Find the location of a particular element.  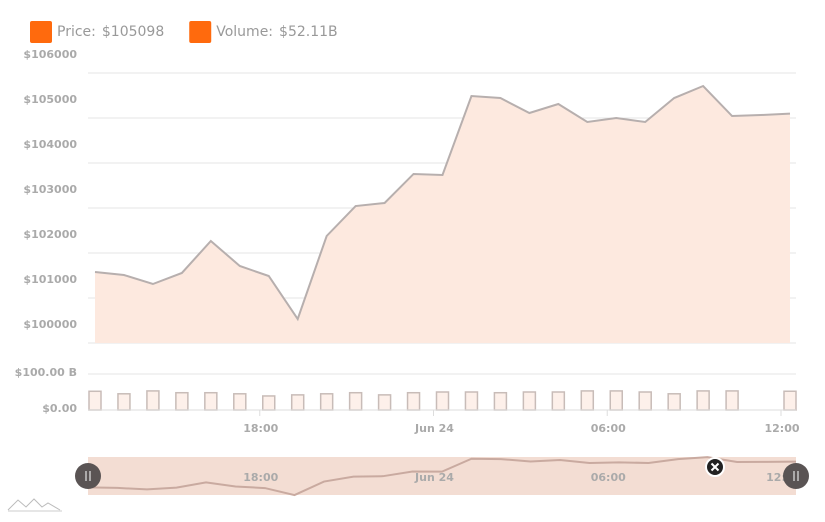

navigator-line is located at coordinates (442, 476).